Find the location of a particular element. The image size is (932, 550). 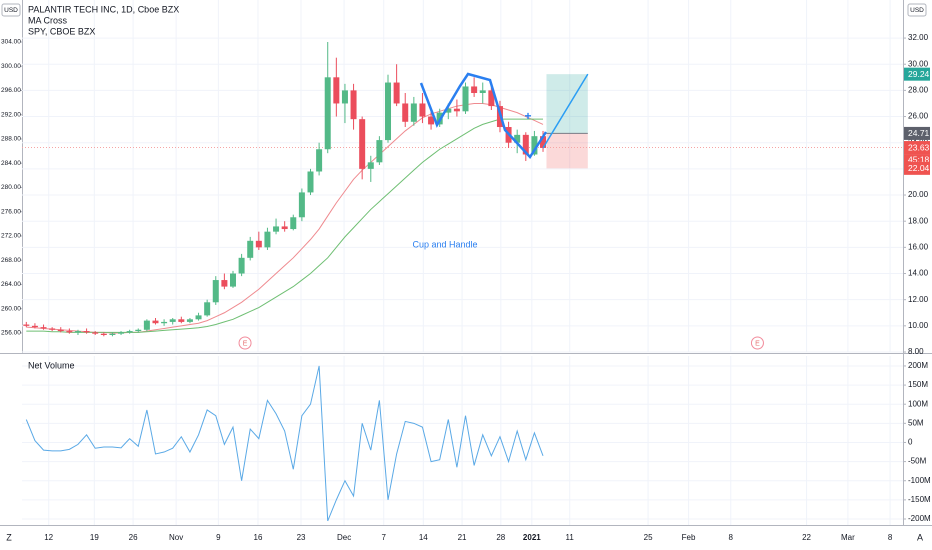

projection-line is located at coordinates (565, 111).